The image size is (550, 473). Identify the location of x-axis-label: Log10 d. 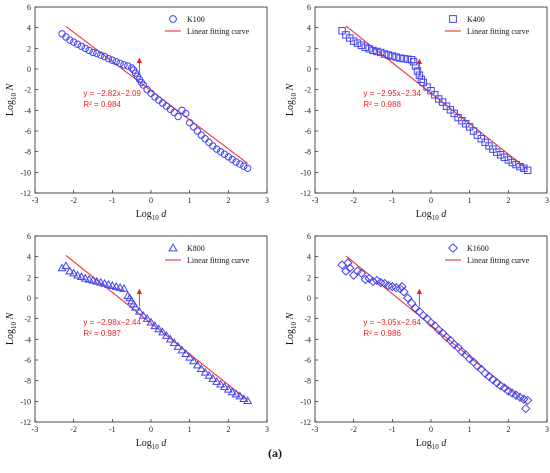
(432, 444).